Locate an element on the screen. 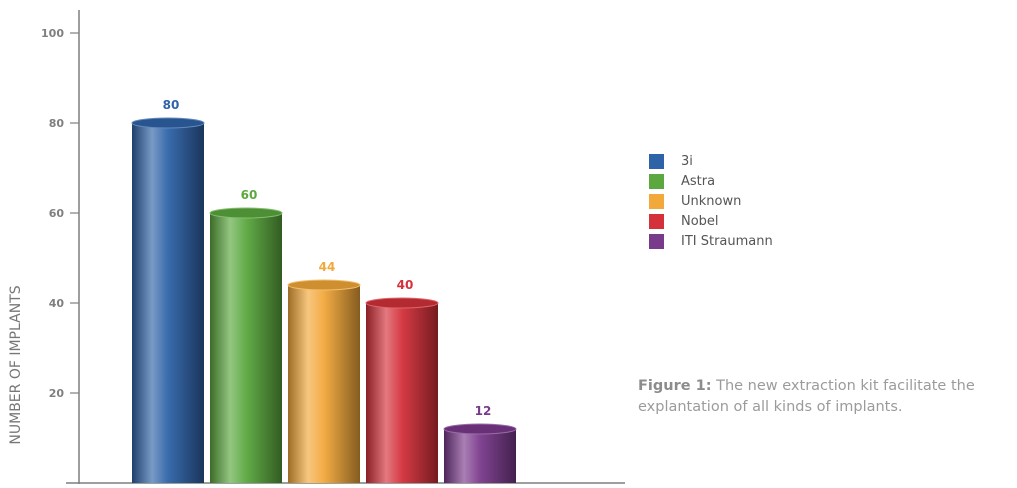 The width and height of the screenshot is (1017, 488). legend-label: 3i is located at coordinates (687, 161).